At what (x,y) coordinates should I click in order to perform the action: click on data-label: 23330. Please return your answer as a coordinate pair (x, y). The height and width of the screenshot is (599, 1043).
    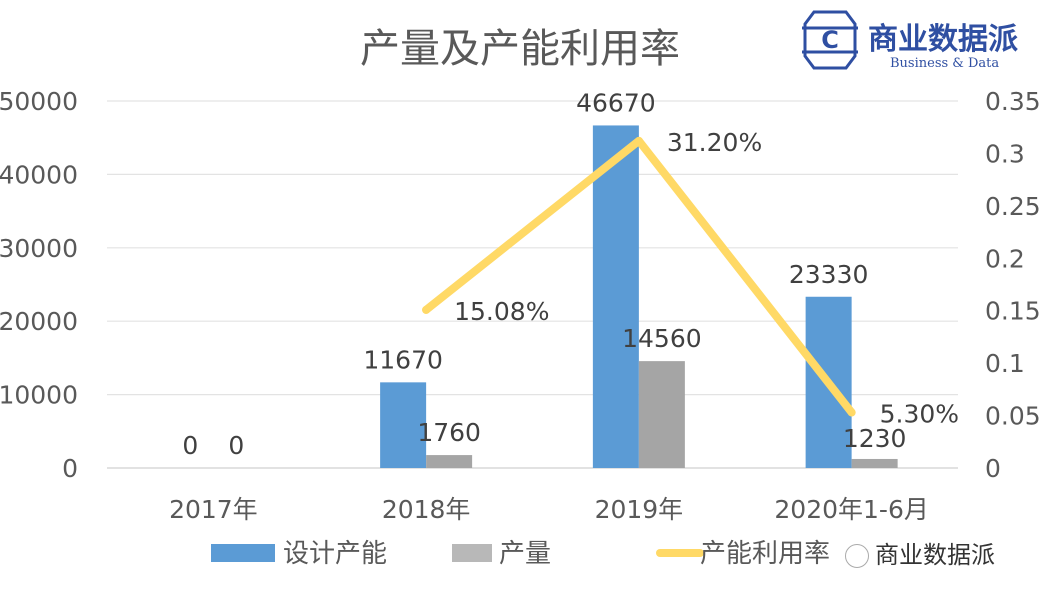
    Looking at the image, I should click on (829, 274).